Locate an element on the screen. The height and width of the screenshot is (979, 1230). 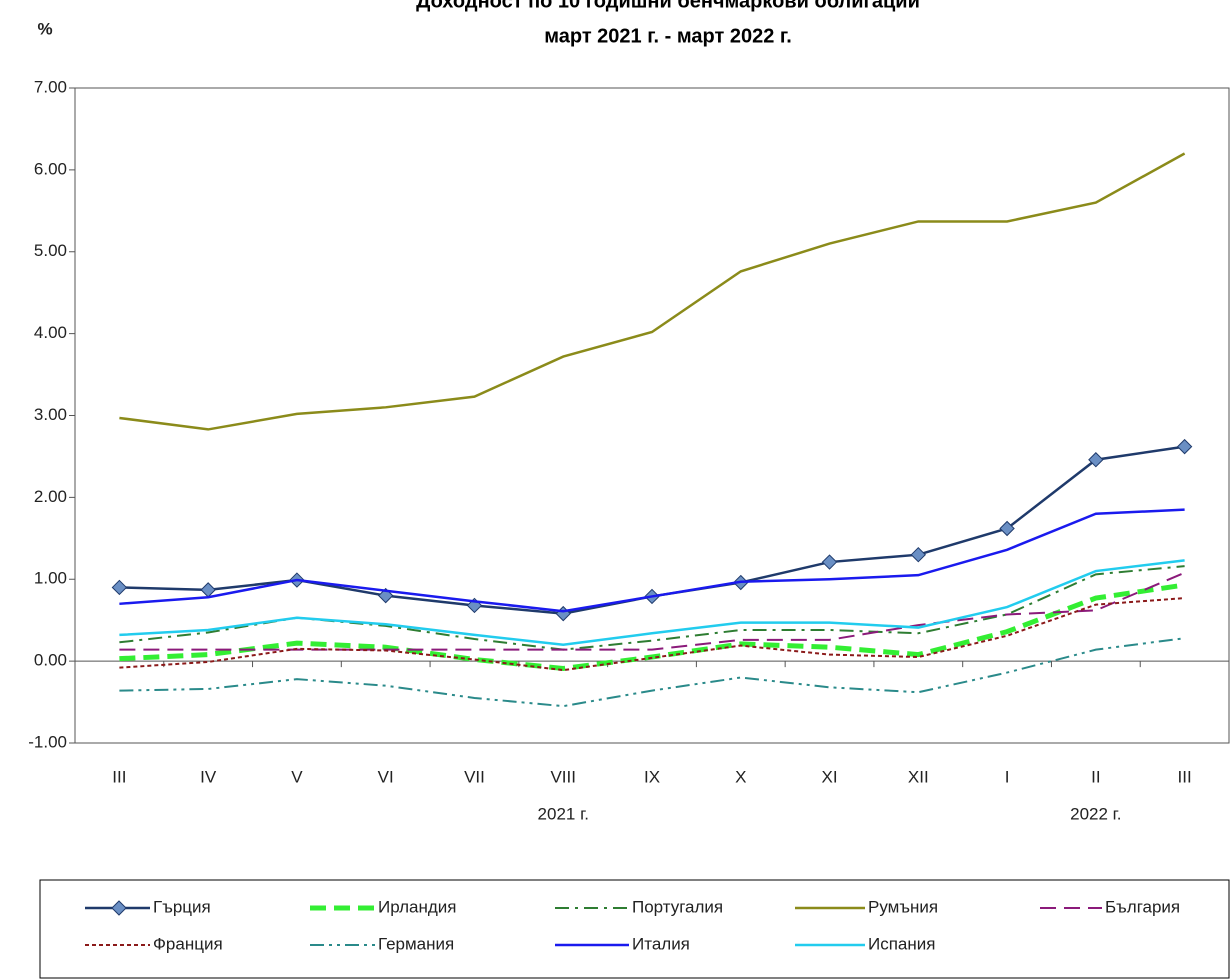
legend-label: Ирландия is located at coordinates (417, 906).